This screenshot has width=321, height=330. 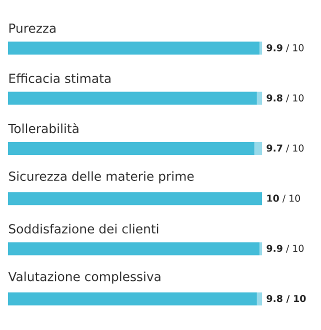 What do you see at coordinates (32, 28) in the screenshot?
I see `y-tick-label: Purezza` at bounding box center [32, 28].